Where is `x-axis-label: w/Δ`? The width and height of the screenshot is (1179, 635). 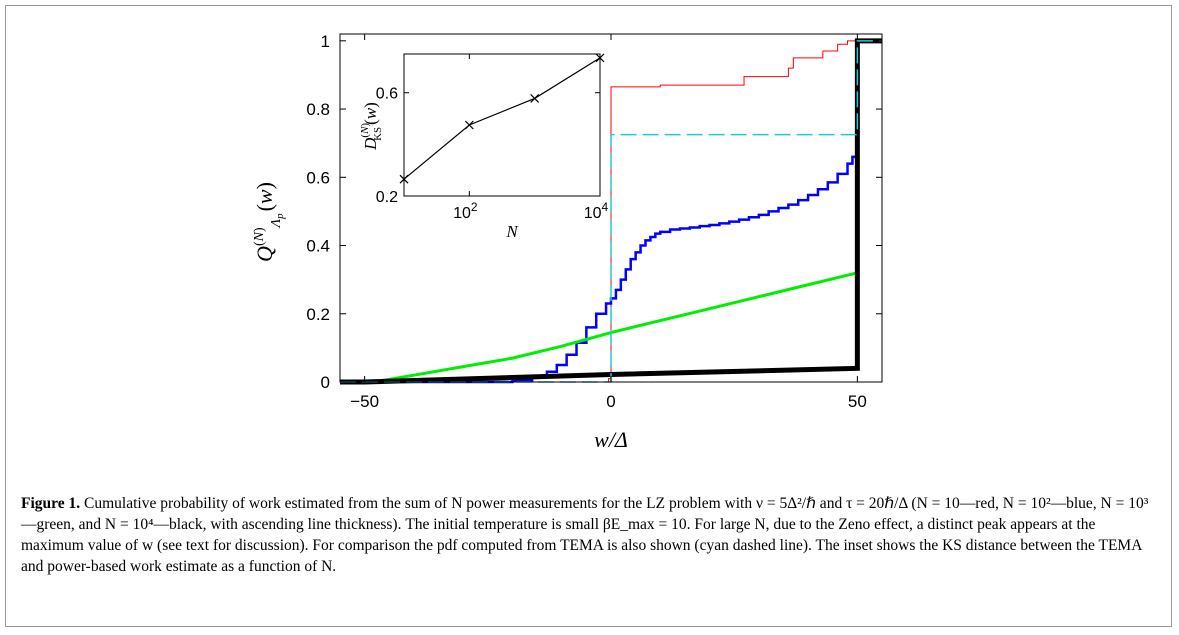
x-axis-label: w/Δ is located at coordinates (611, 439).